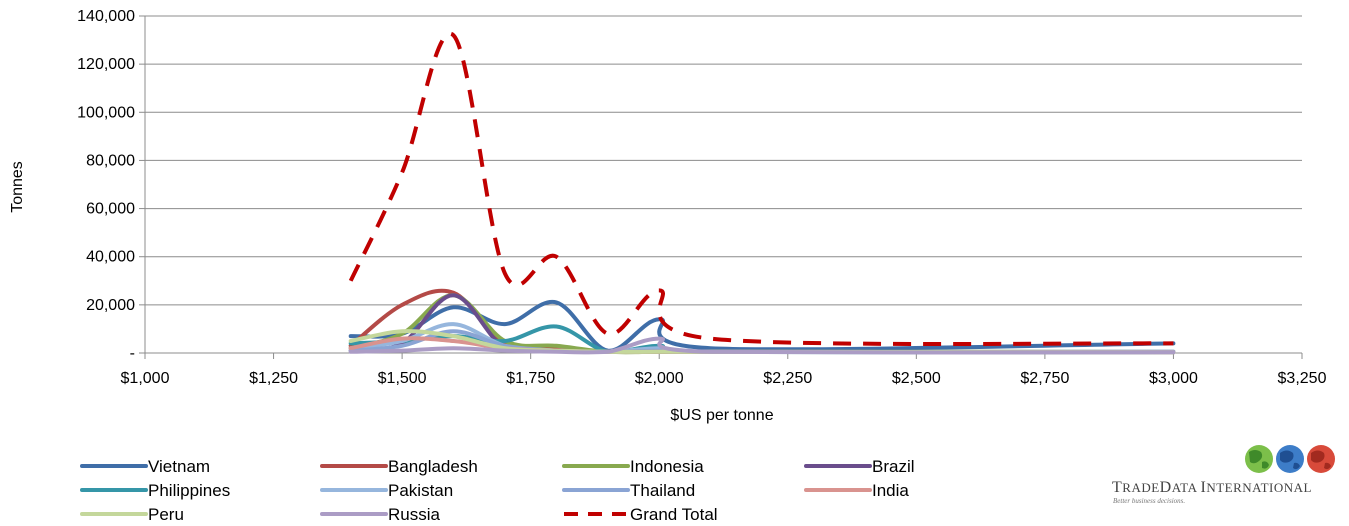  I want to click on y-tick-label: 100,000, so click(106, 112).